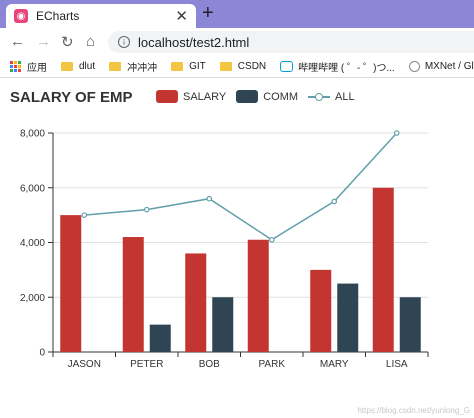 Image resolution: width=474 pixels, height=418 pixels. What do you see at coordinates (181, 16) in the screenshot?
I see `close-icon: ✕` at bounding box center [181, 16].